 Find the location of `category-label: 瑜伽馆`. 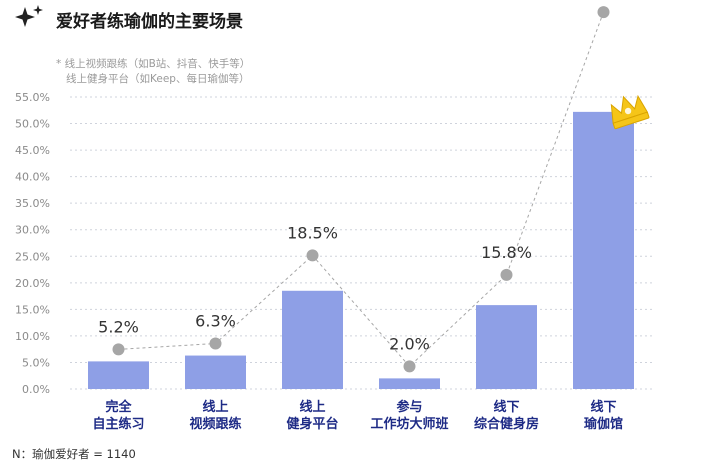

category-label: 瑜伽馆 is located at coordinates (603, 424).